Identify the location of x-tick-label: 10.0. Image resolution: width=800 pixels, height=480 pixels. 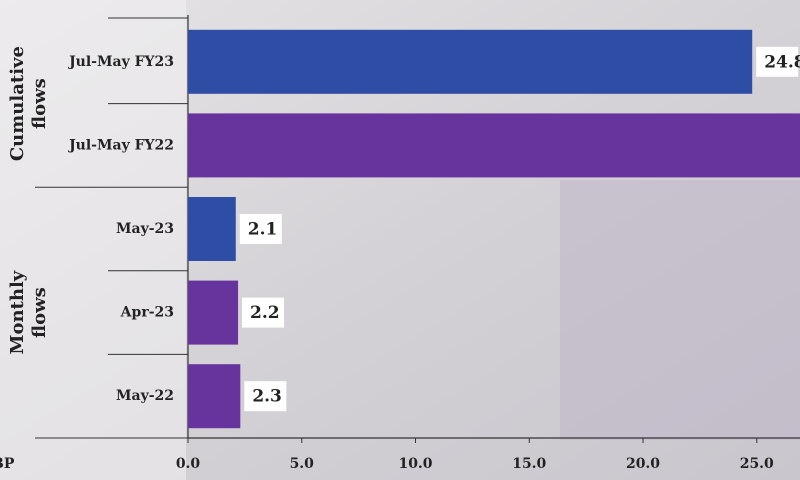
(415, 464).